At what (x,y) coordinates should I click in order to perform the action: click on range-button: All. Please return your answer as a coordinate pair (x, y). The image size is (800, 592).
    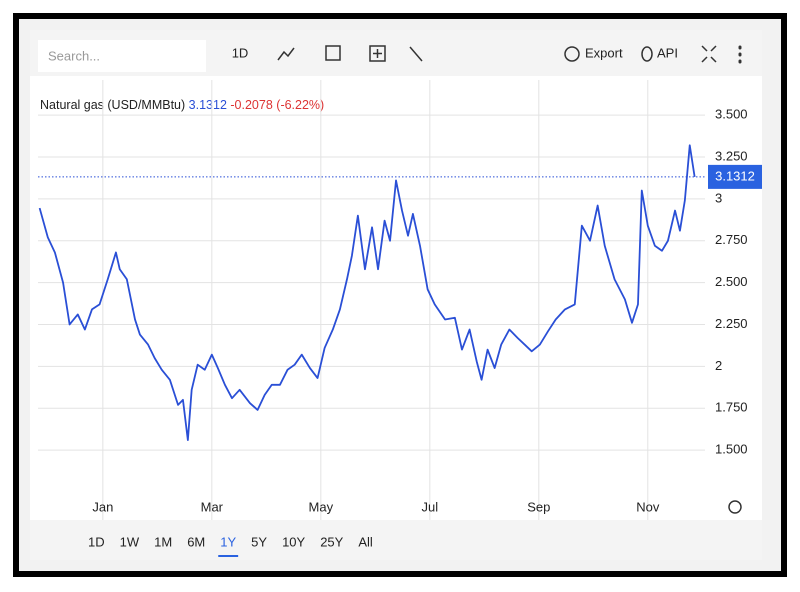
    Looking at the image, I should click on (365, 541).